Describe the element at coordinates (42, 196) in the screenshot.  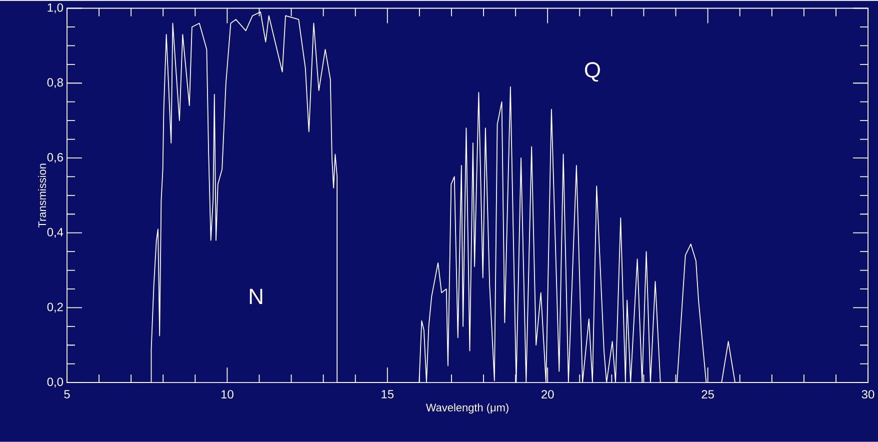
I see `y-axis-title: Transmission` at that location.